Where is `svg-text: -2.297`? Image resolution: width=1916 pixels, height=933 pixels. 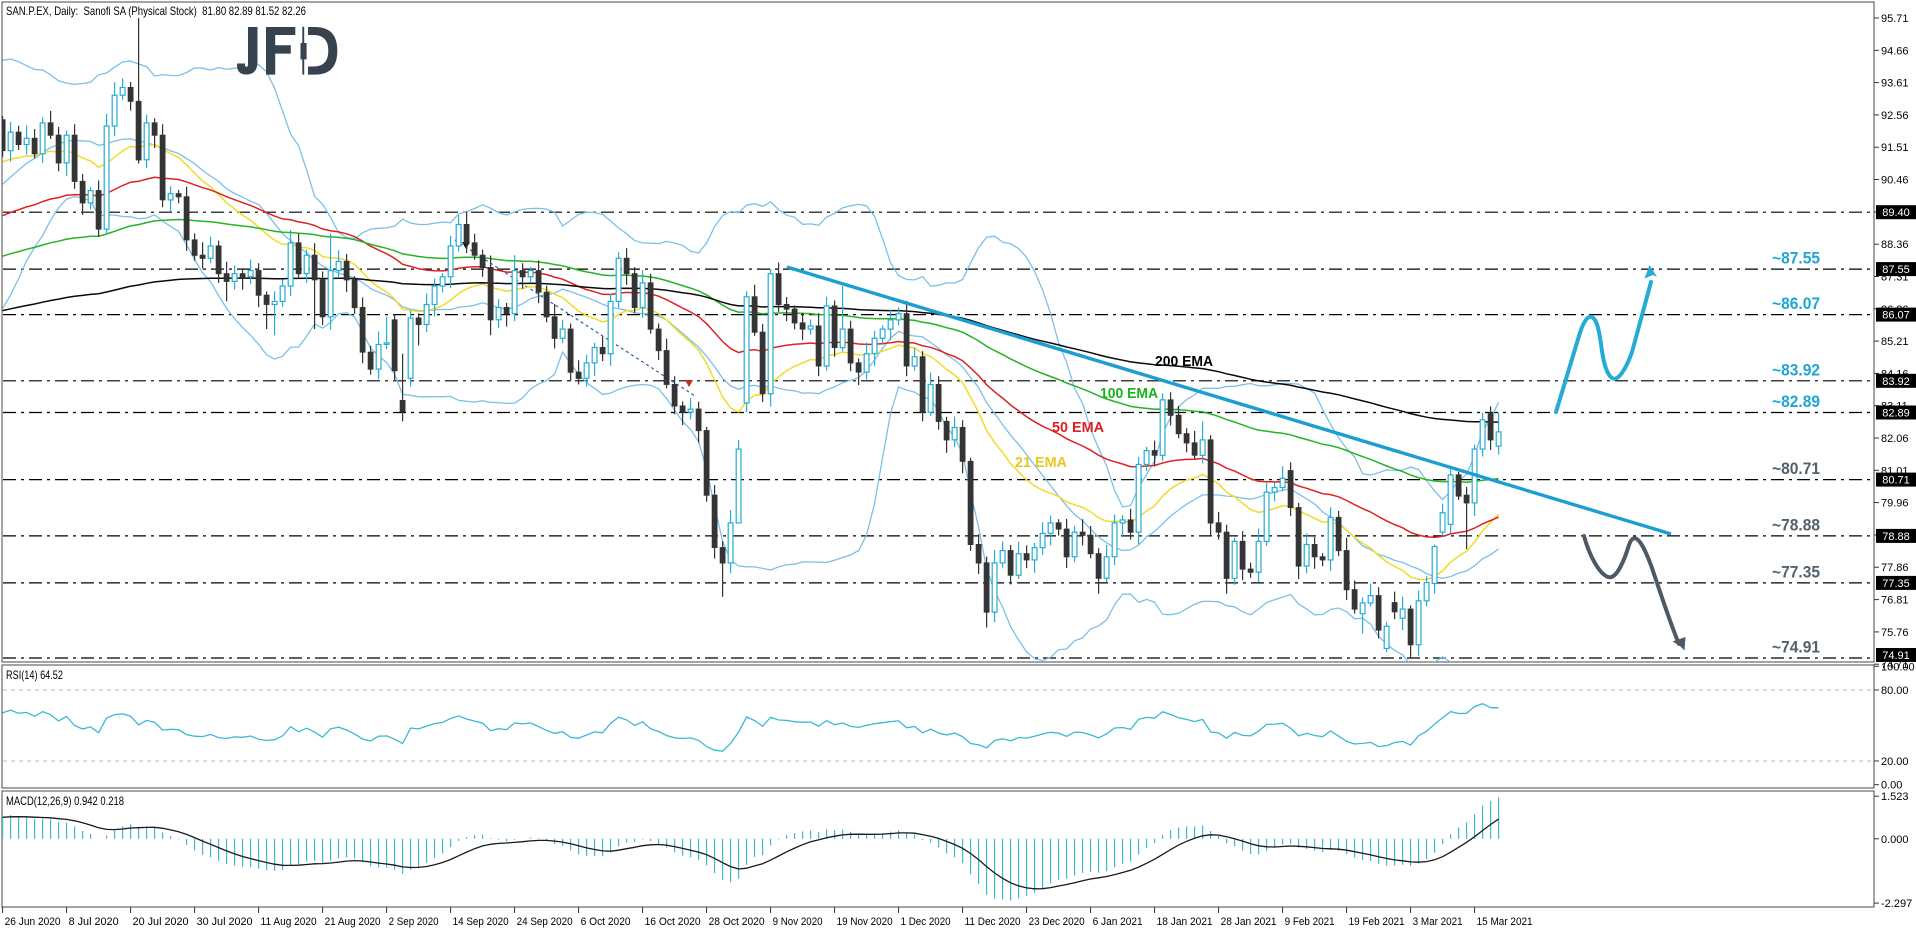 svg-text: -2.297 is located at coordinates (1896, 904).